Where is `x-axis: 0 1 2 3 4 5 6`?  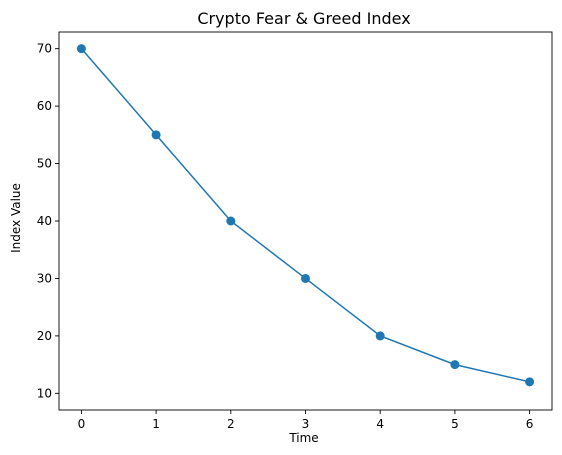
x-axis: 0 1 2 3 4 5 6 is located at coordinates (306, 420).